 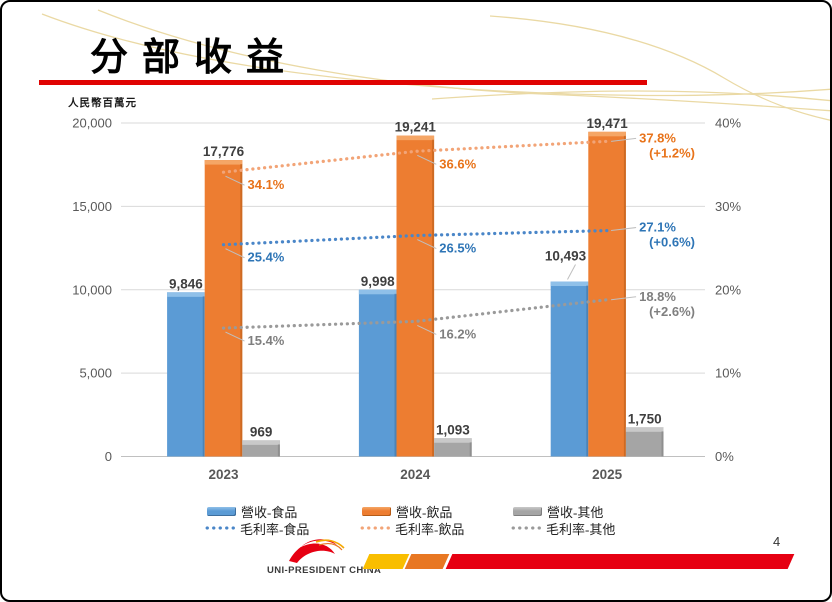 I want to click on svg-text: 27.1%, so click(x=657, y=227).